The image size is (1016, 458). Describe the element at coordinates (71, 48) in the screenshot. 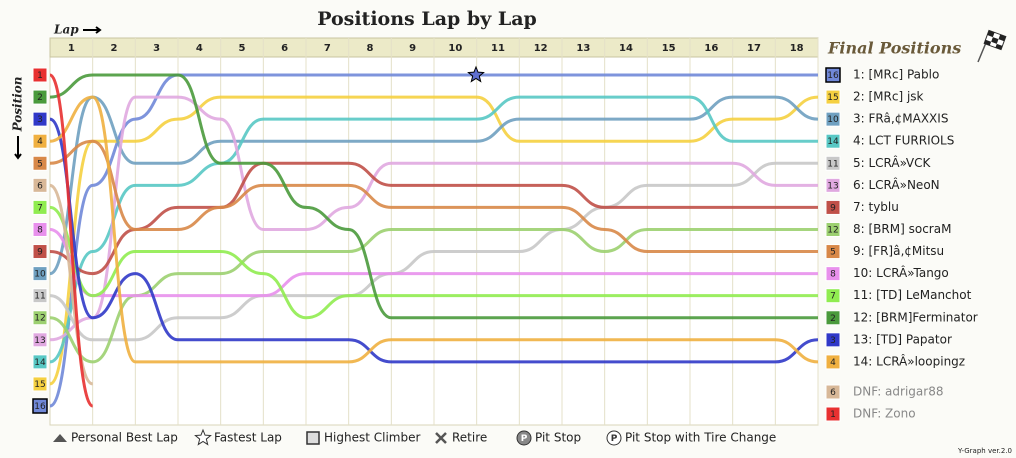

I see `lap-label: 1` at that location.